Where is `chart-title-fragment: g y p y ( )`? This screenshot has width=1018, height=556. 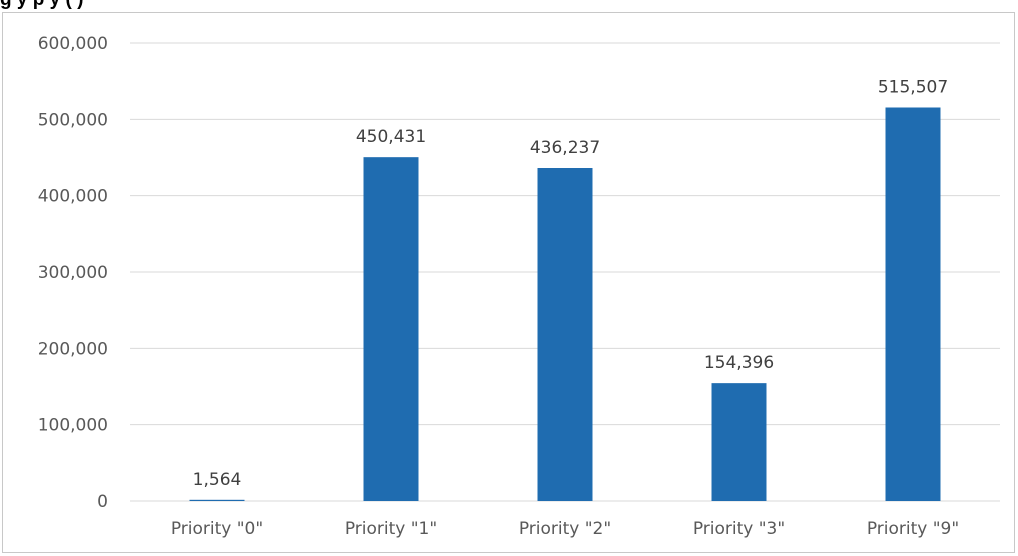 chart-title-fragment: g y p y ( ) is located at coordinates (41, 5).